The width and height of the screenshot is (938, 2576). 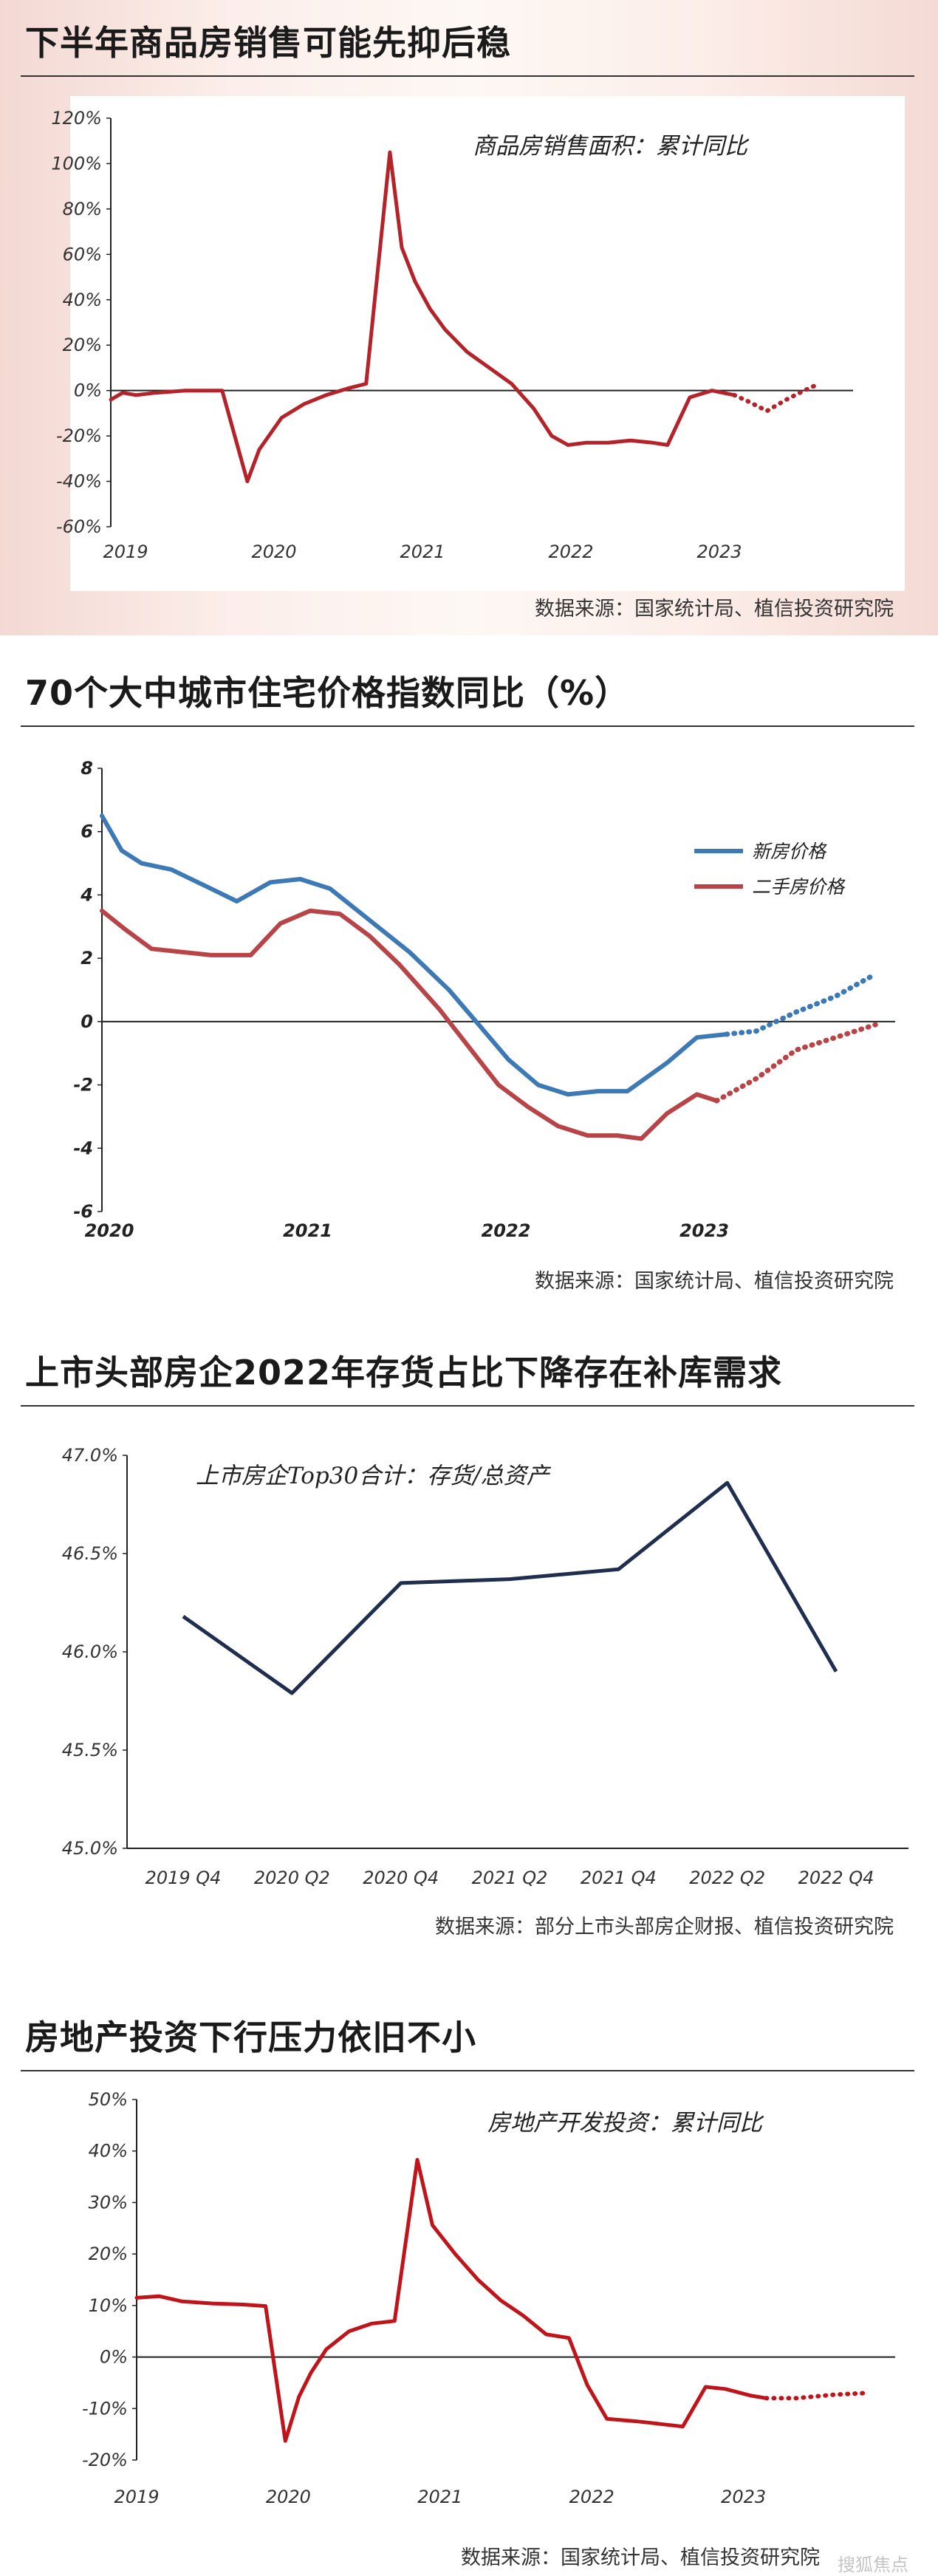 What do you see at coordinates (836, 1878) in the screenshot?
I see `x-tick-label: 2022 Q4` at bounding box center [836, 1878].